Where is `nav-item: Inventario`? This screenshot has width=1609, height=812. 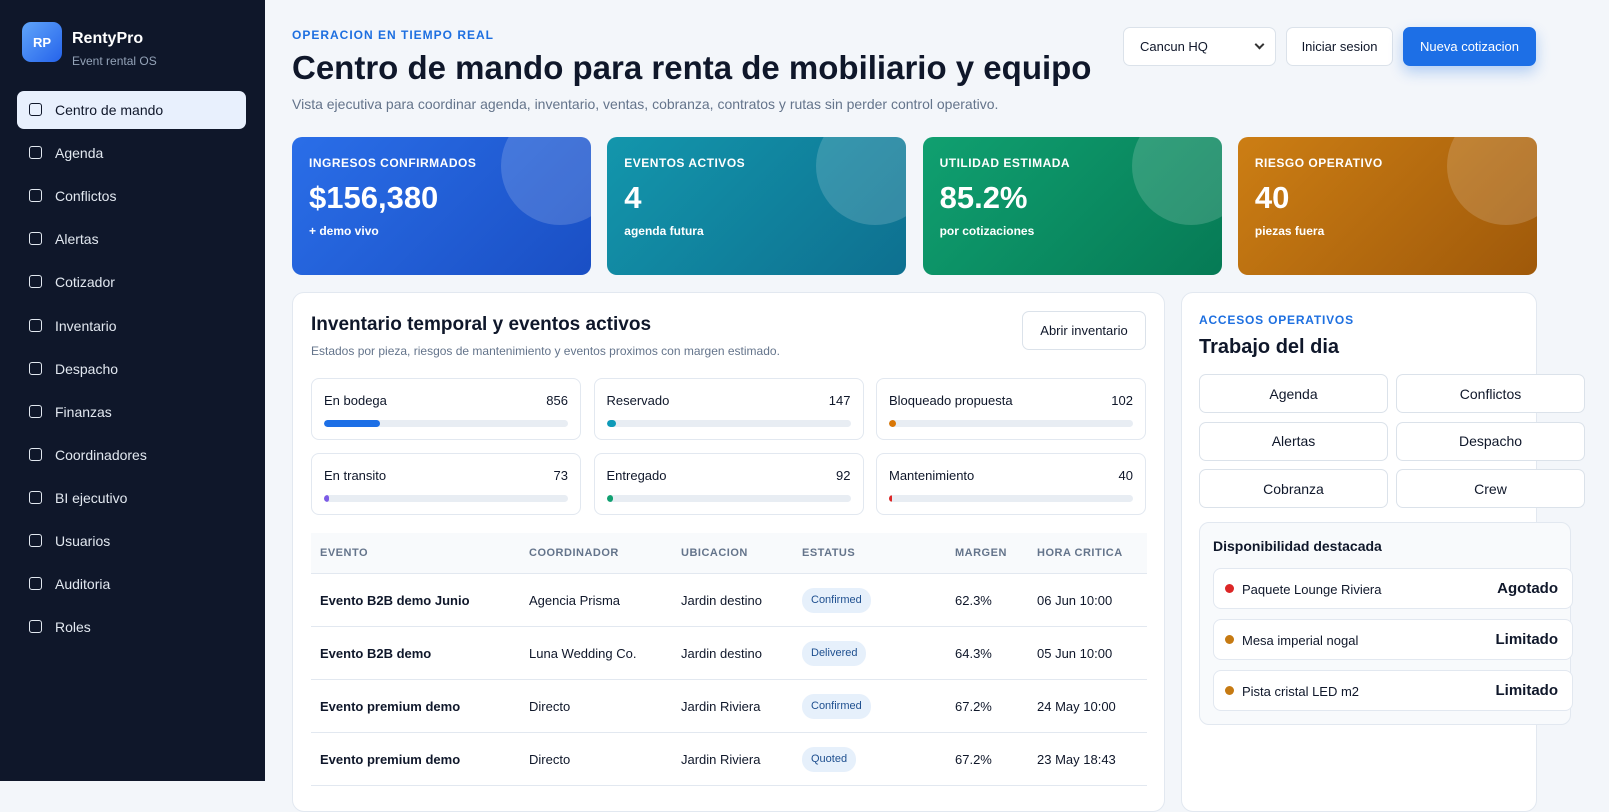
nav-item: Inventario is located at coordinates (131, 326).